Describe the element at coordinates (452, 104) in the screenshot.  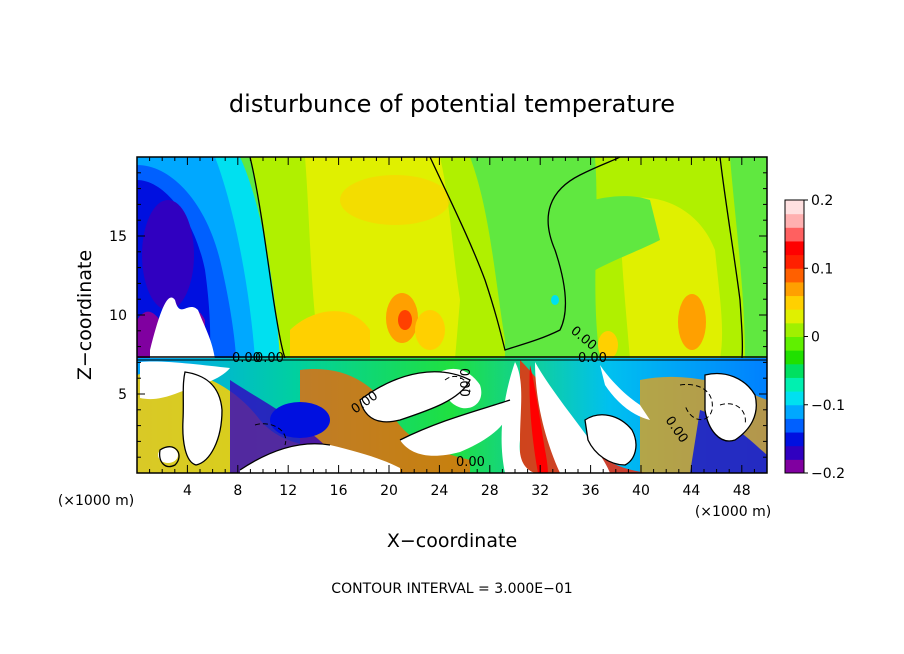
I see `chart-title: disturbunce of potential temperature` at that location.